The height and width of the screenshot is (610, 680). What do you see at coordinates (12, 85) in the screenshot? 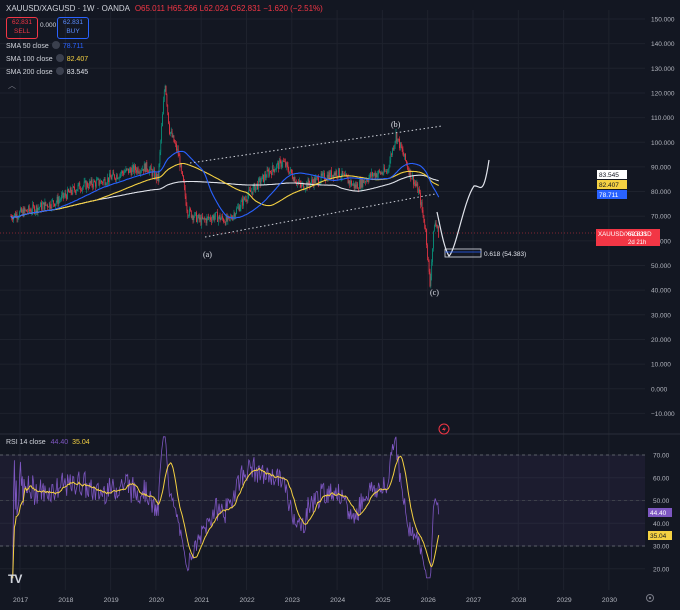
I see `chevron-up-icon: ︿` at bounding box center [12, 85].